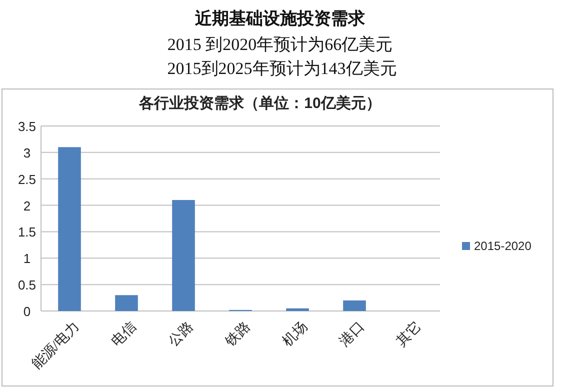 This screenshot has width=577, height=390. What do you see at coordinates (280, 18) in the screenshot?
I see `chart-title: 近期基础设施投资需求` at bounding box center [280, 18].